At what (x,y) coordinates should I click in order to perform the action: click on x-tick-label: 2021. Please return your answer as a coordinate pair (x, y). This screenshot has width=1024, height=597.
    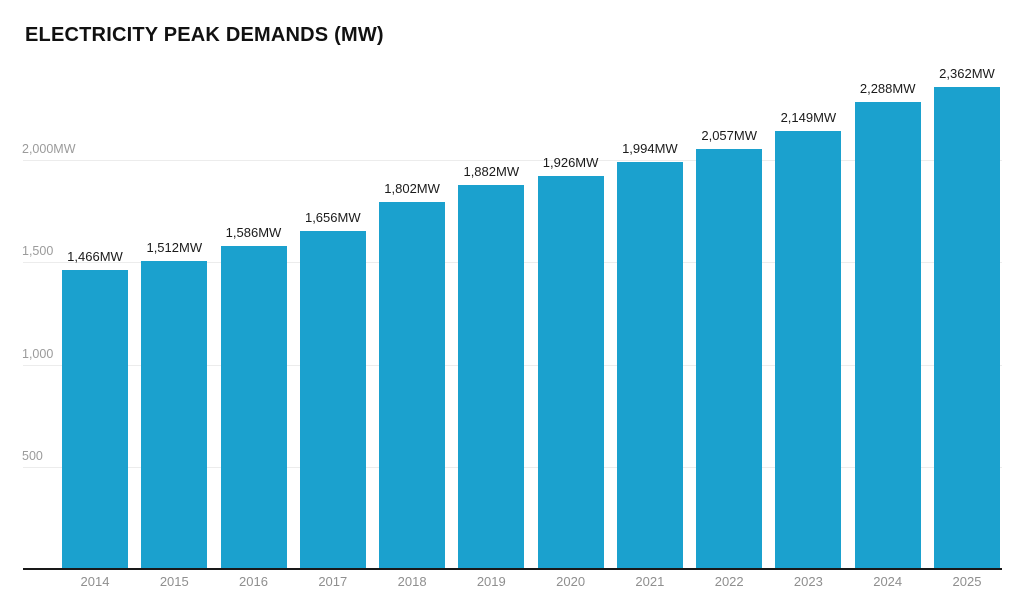
    Looking at the image, I should click on (650, 581).